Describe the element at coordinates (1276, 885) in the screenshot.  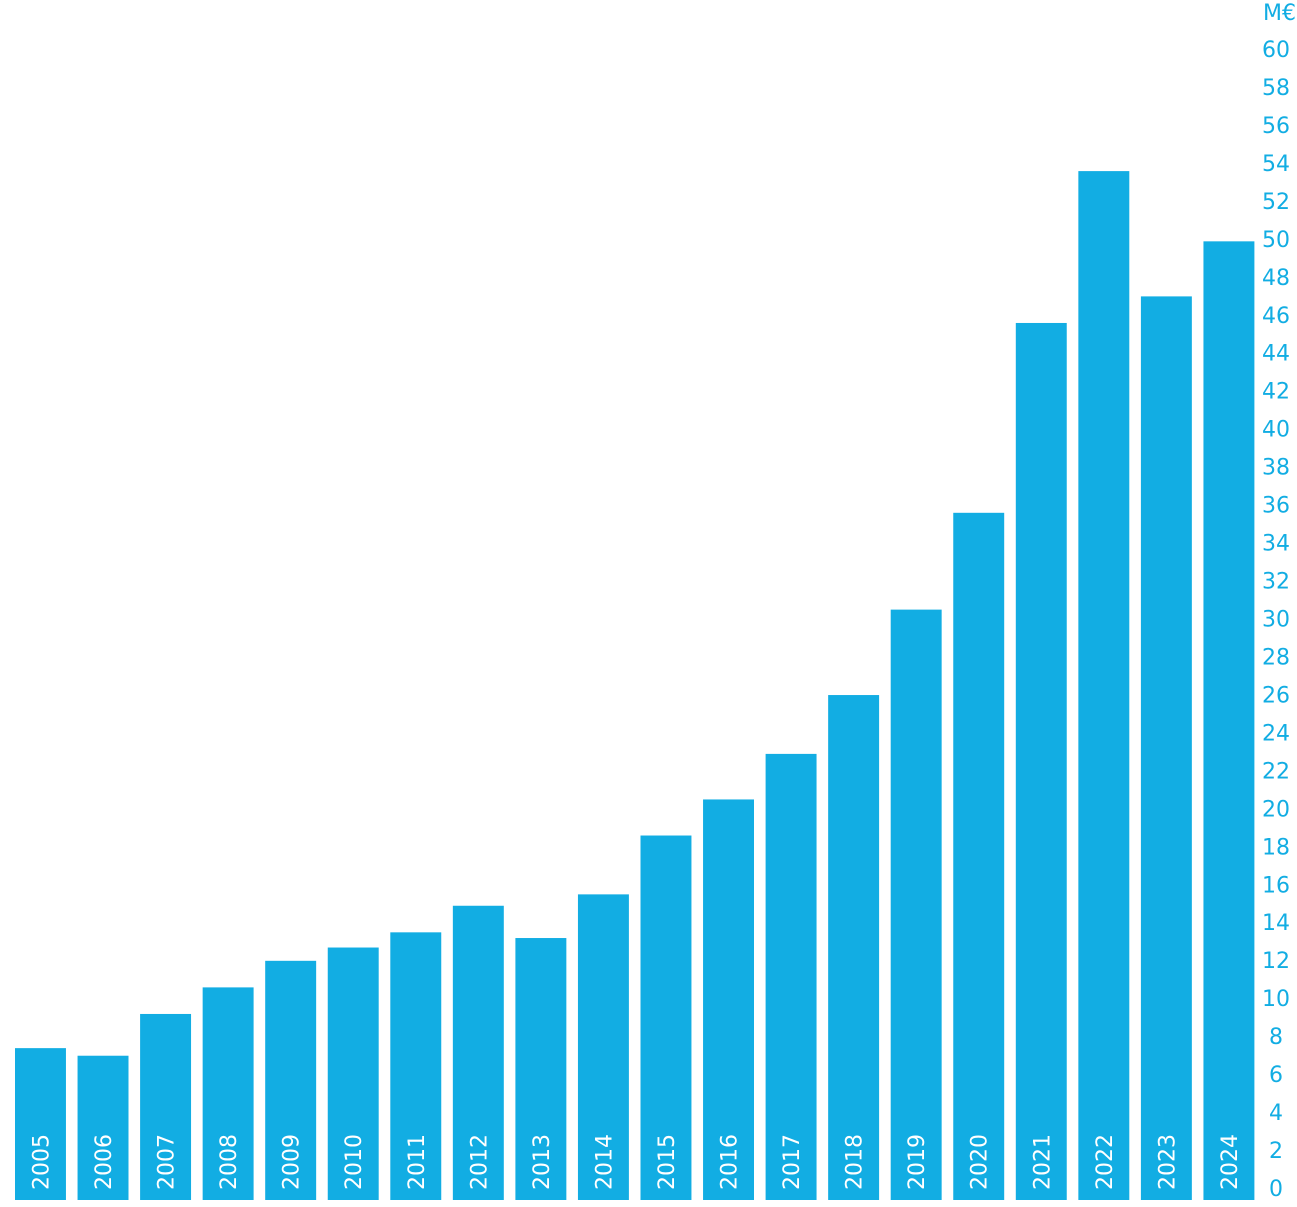
I see `y-tick-label: 16` at that location.